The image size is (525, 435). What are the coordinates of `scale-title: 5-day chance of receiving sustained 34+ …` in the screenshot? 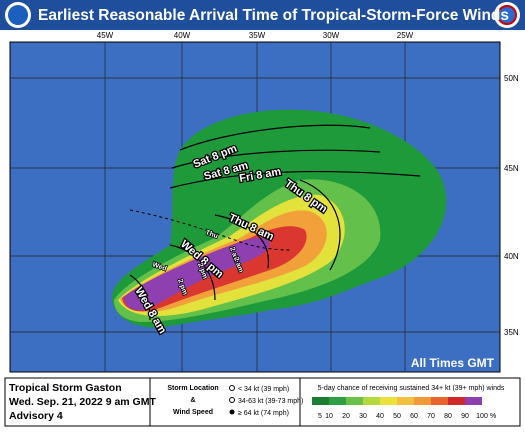 It's located at (411, 388).